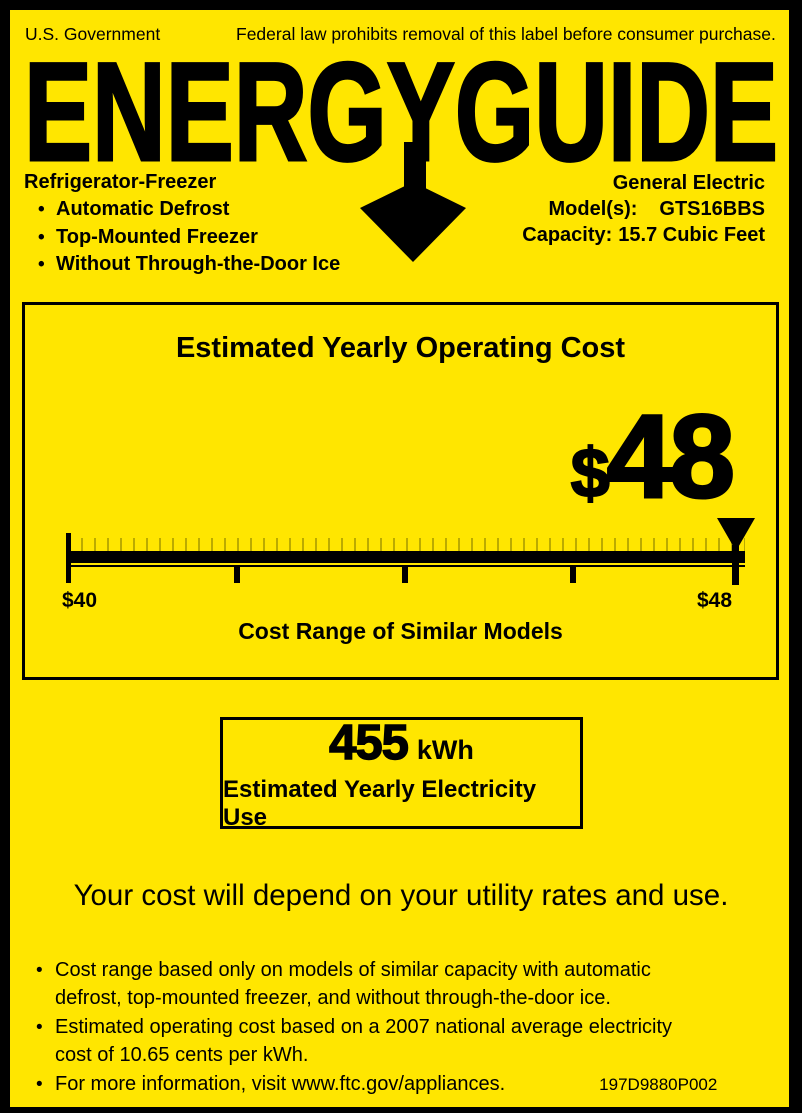  I want to click on energyguide-logo: ENERGYGUIDE, so click(401, 110).